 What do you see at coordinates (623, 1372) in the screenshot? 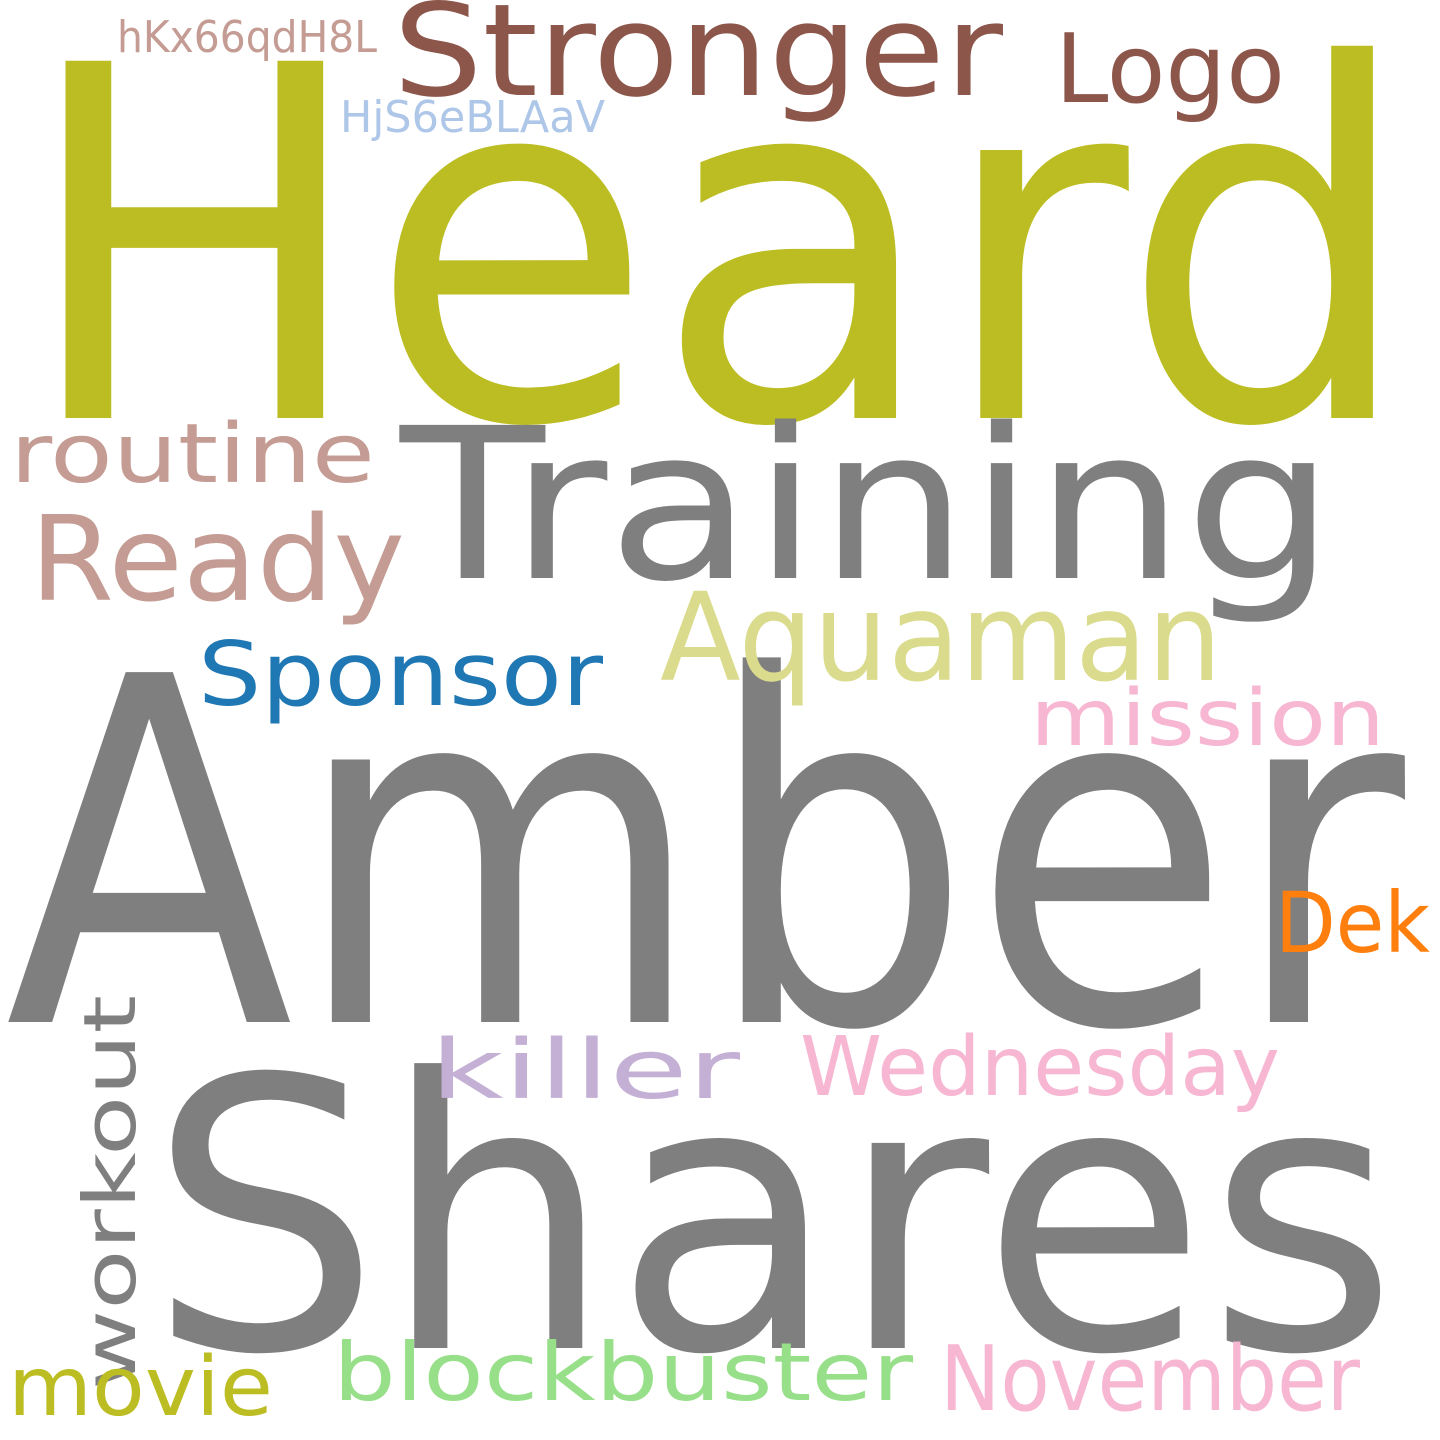
I see `word-blockbuster: blockbuster` at bounding box center [623, 1372].